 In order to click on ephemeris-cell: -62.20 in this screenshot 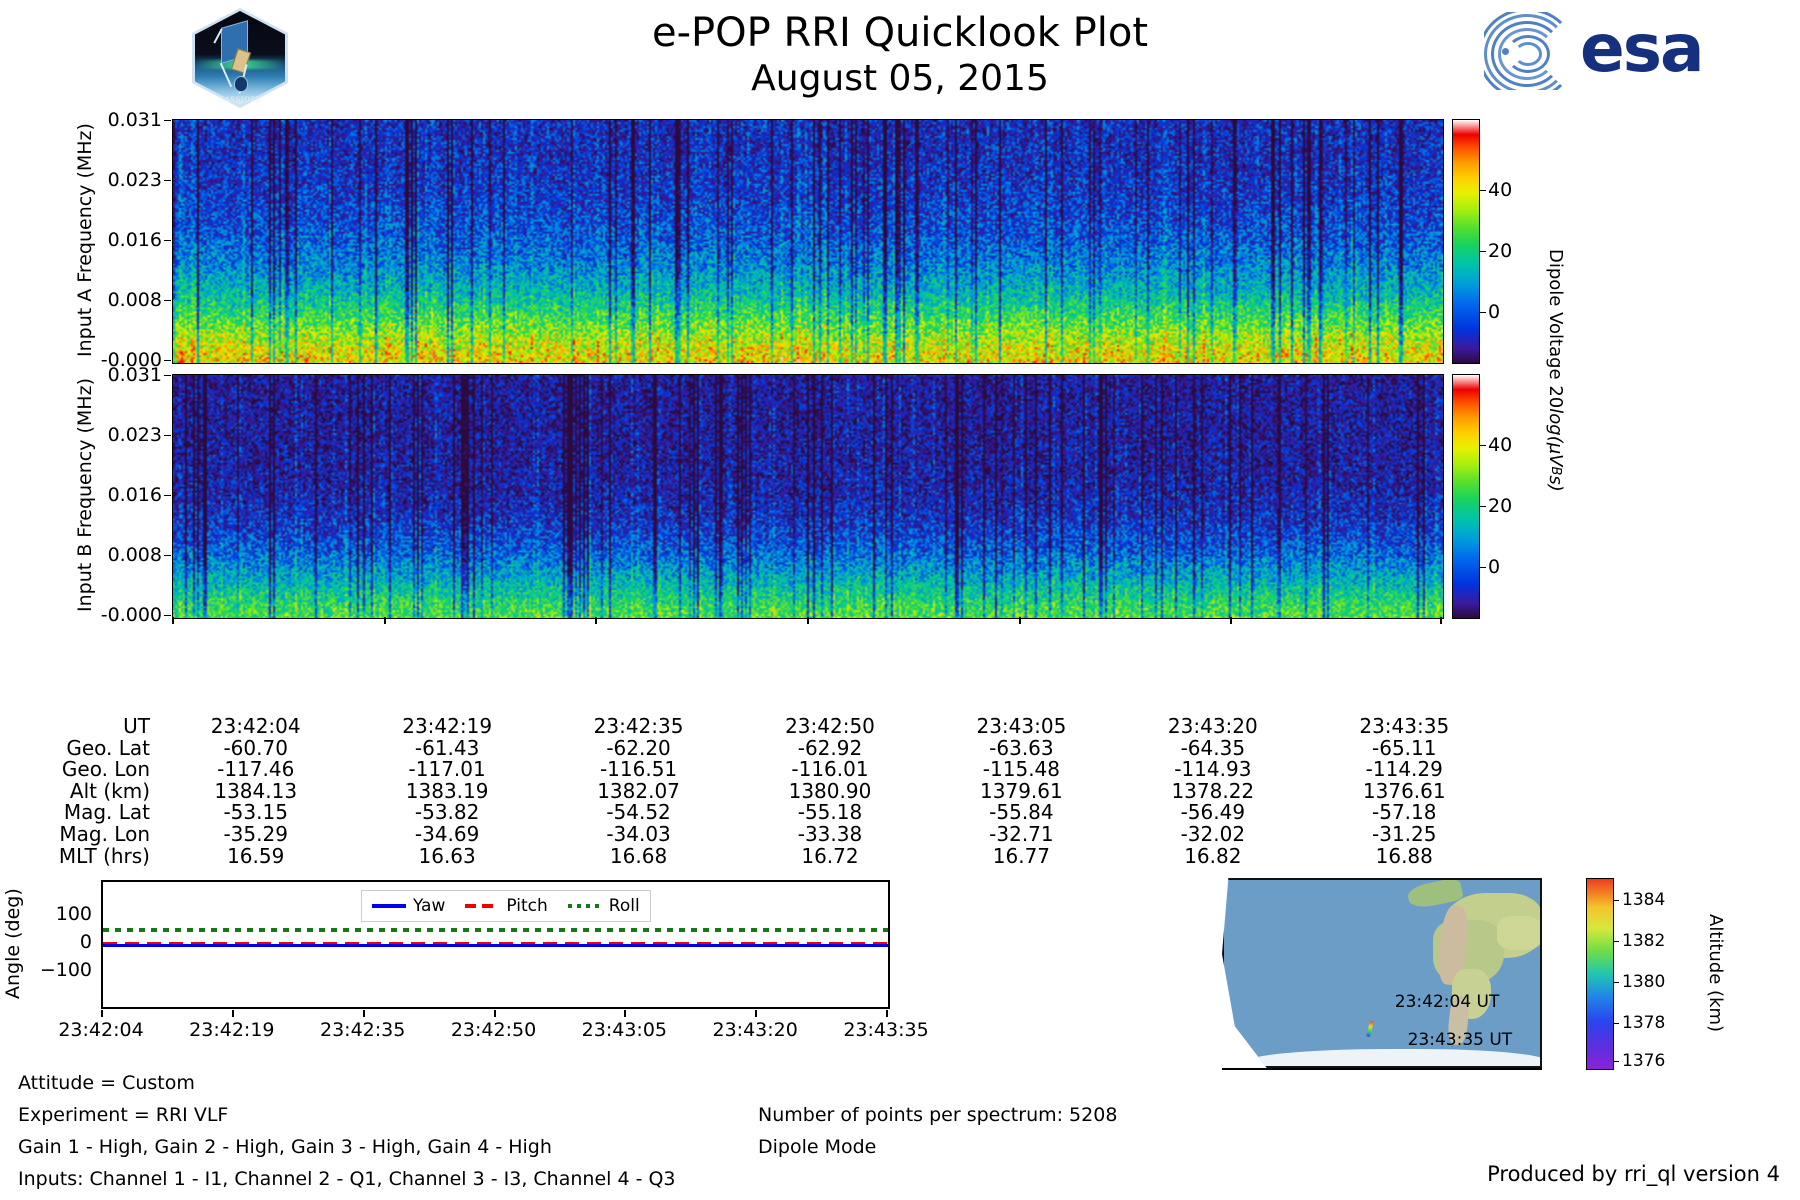, I will do `click(638, 747)`.